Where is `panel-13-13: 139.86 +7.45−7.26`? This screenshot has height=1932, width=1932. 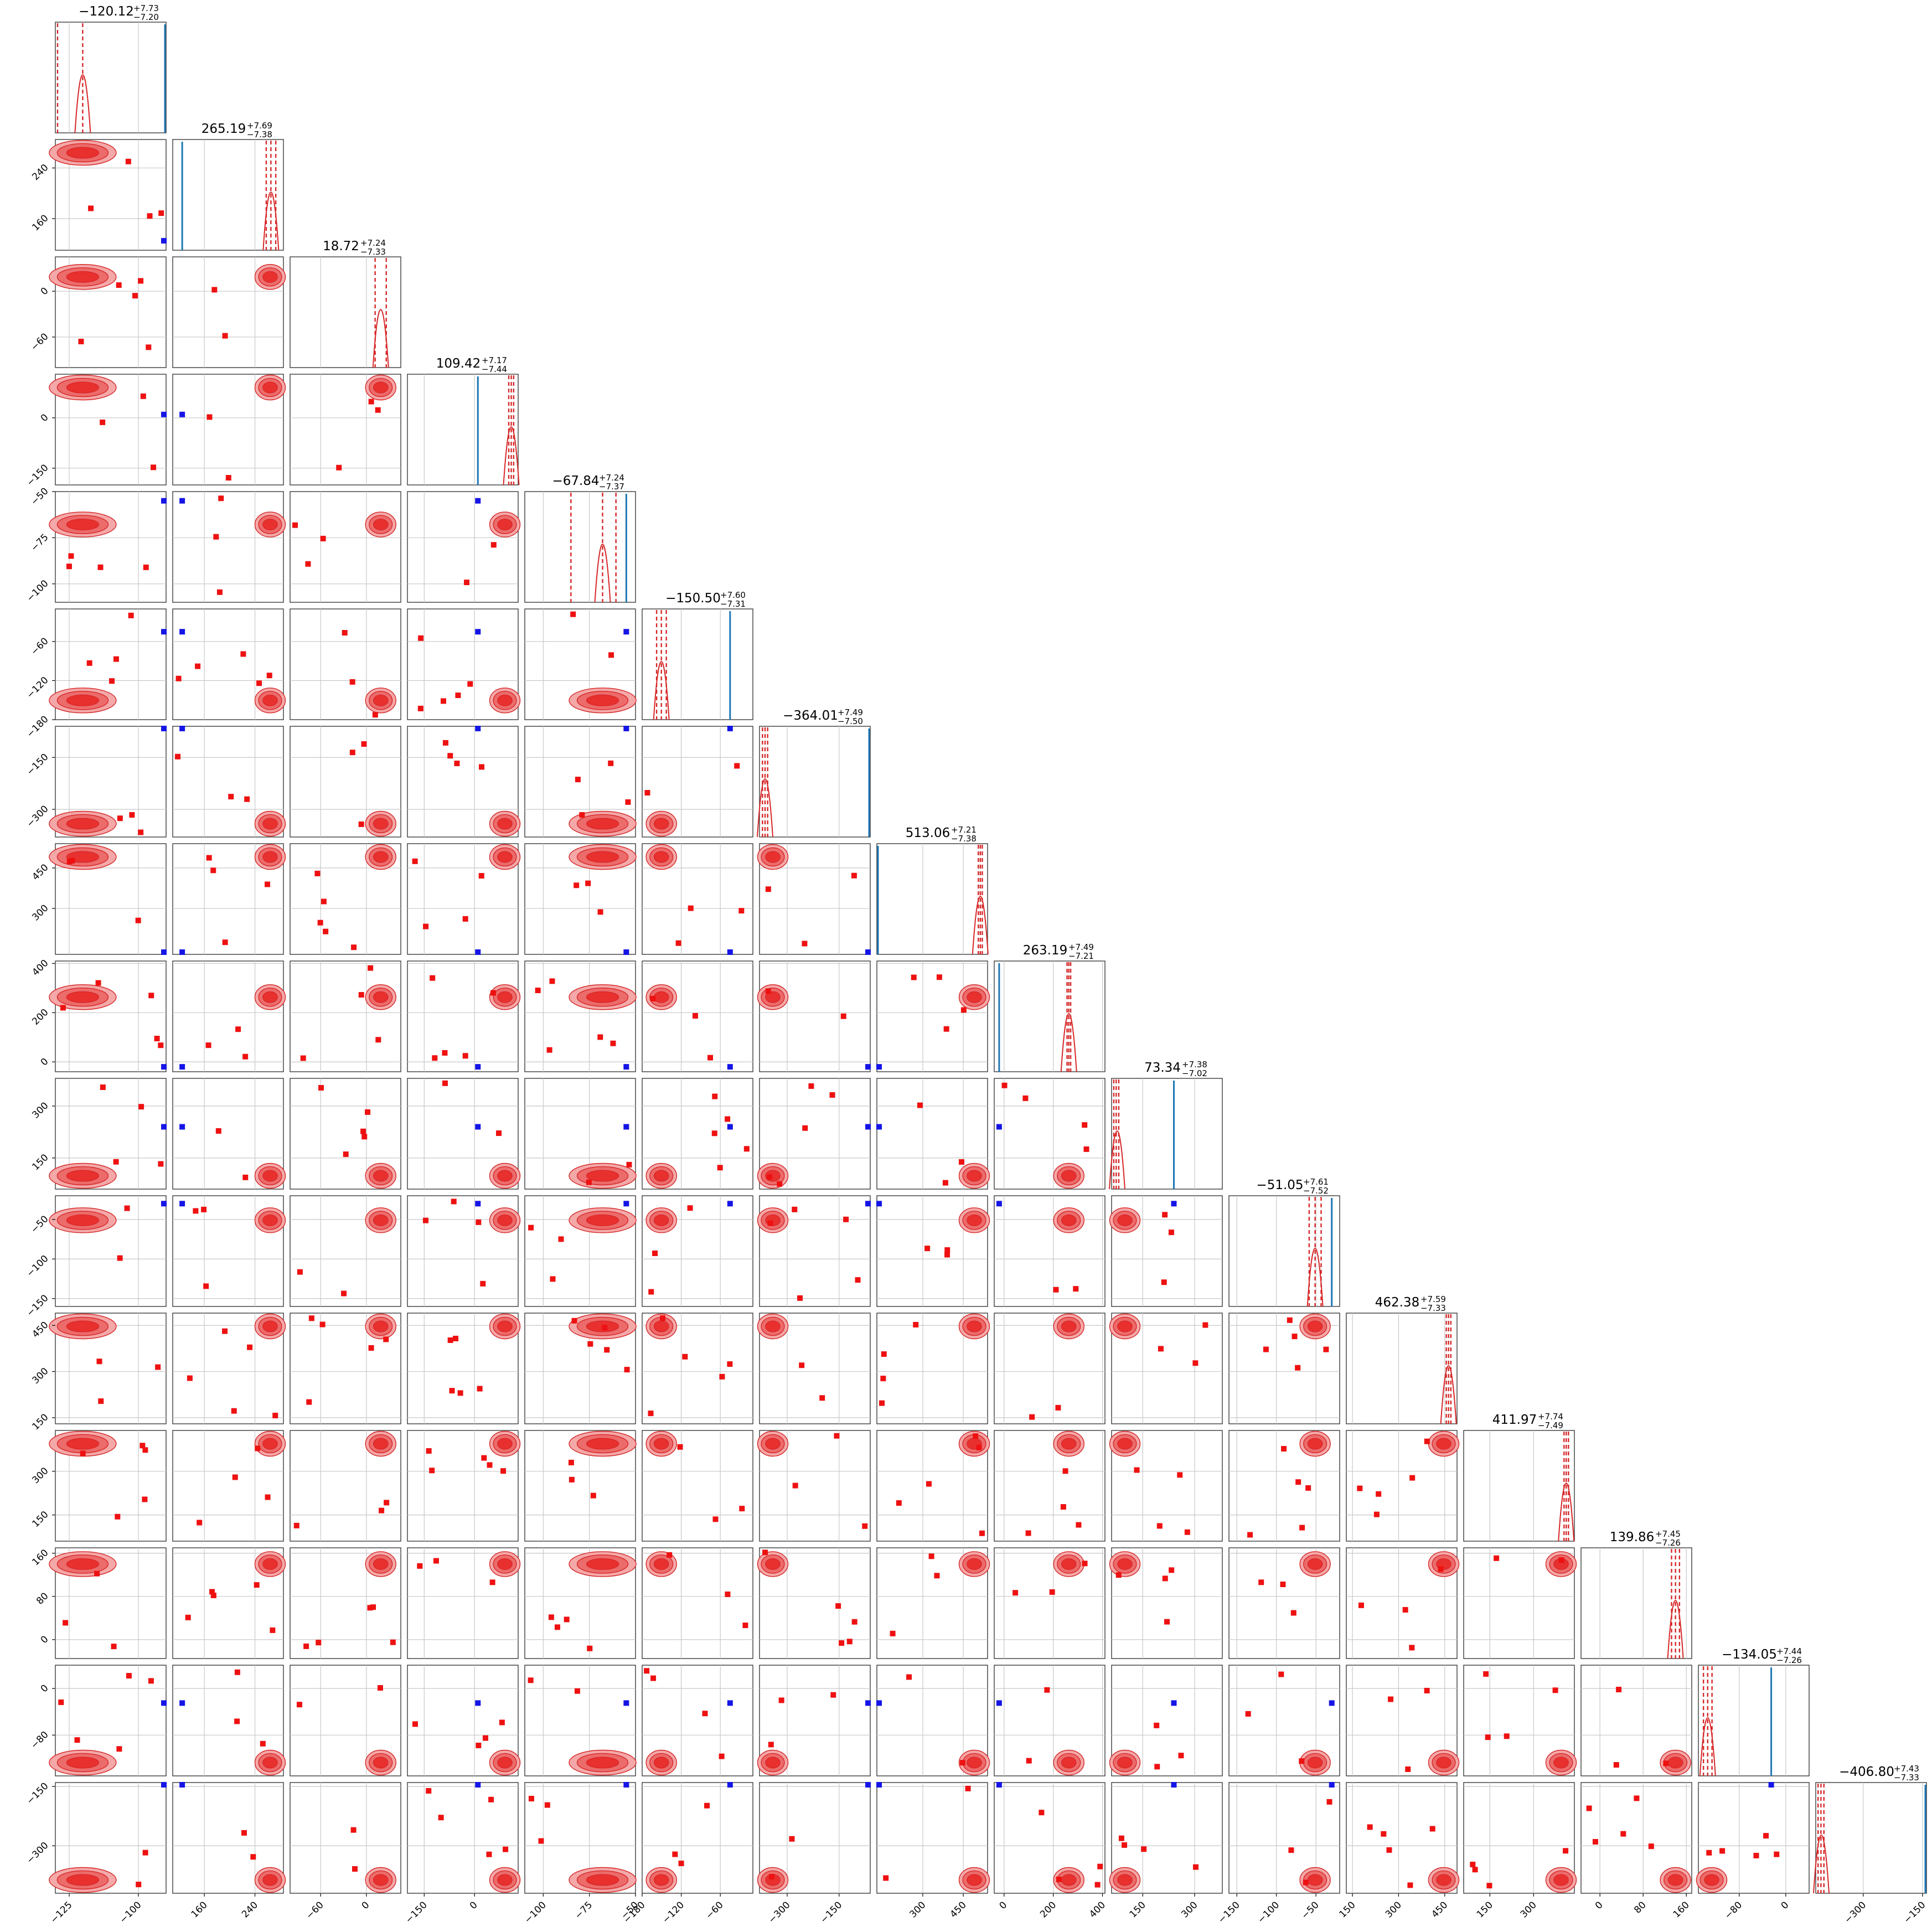 panel-13-13: 139.86 +7.45−7.26 is located at coordinates (1636, 1594).